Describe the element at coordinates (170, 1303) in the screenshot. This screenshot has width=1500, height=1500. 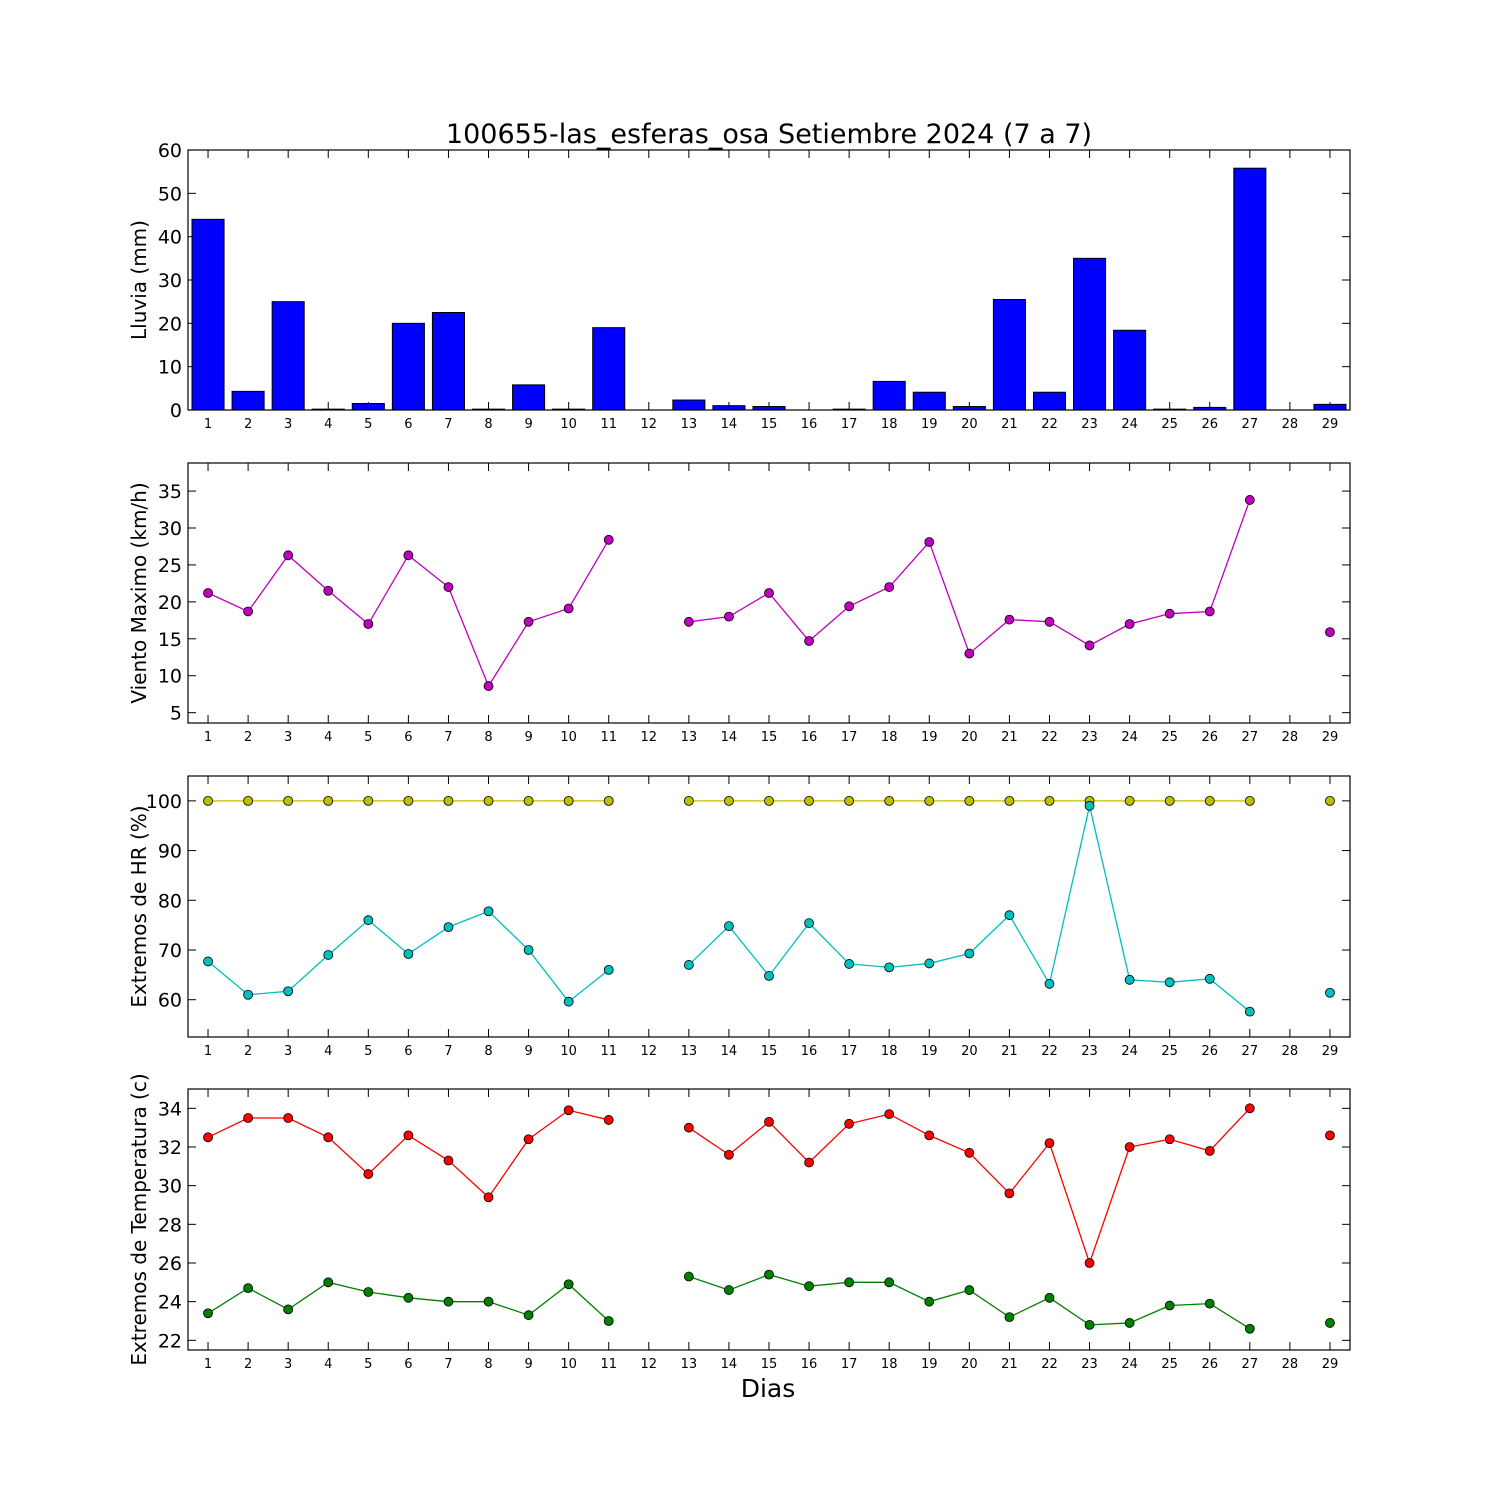
I see `y-tick-label: 24` at that location.